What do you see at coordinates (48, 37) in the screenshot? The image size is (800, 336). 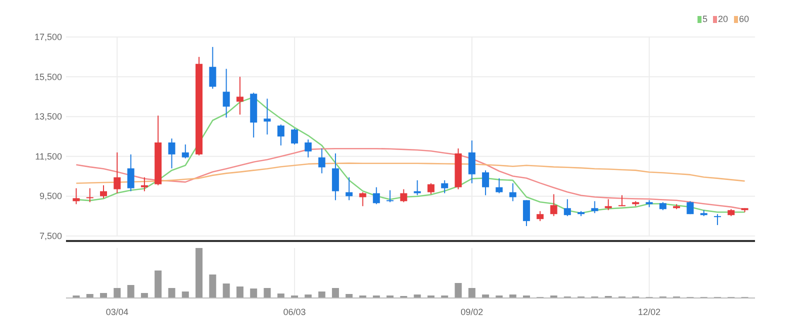 I see `y-tick-label: 17,500` at bounding box center [48, 37].